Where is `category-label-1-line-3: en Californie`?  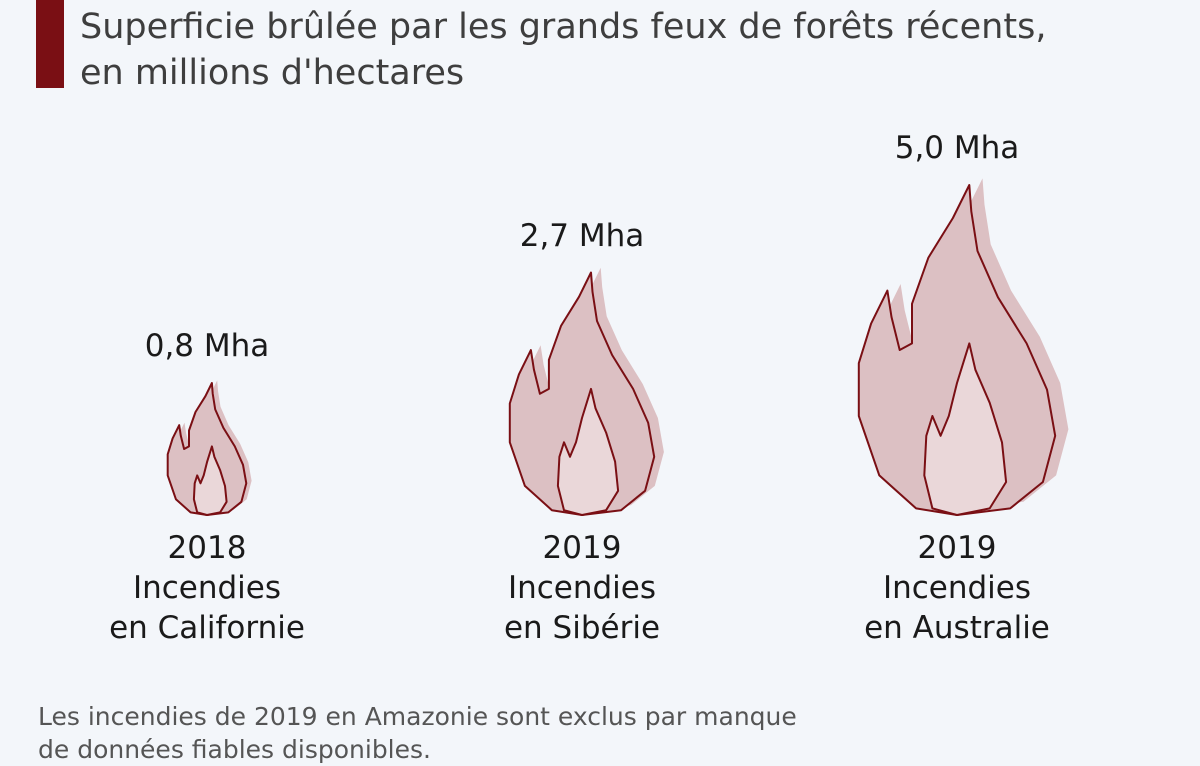
category-label-1-line-3: en Californie is located at coordinates (207, 628).